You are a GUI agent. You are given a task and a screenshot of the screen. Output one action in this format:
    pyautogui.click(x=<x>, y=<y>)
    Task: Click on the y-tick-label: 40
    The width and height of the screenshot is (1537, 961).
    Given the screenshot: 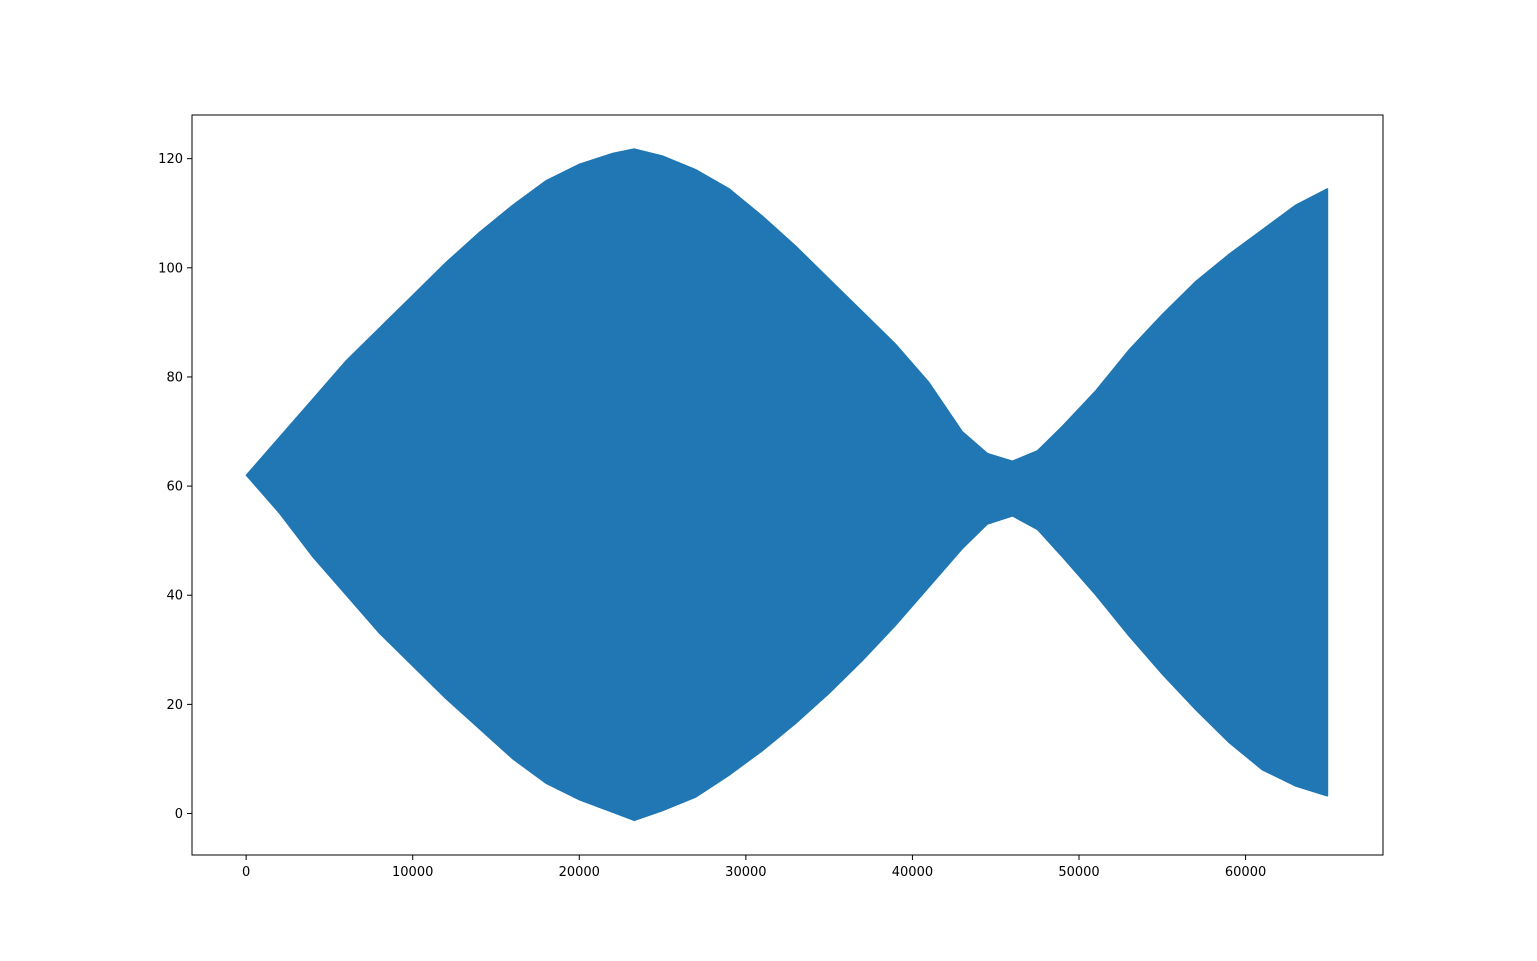 What is the action you would take?
    pyautogui.click(x=174, y=596)
    